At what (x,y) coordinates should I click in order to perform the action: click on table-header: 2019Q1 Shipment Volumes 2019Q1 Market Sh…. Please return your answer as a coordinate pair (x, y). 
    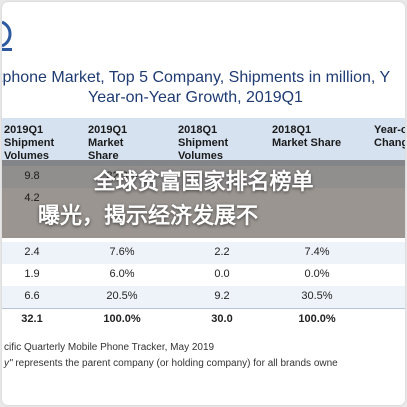
    Looking at the image, I should click on (203, 142).